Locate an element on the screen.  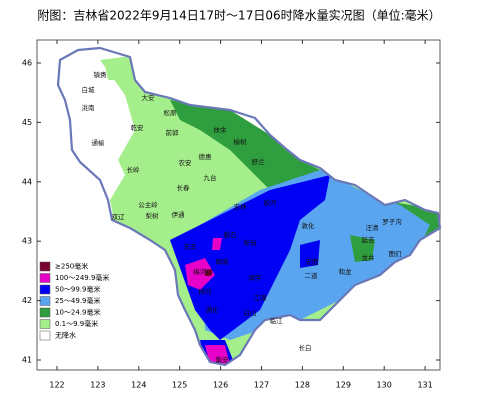
place-name: 吉林 is located at coordinates (241, 206).